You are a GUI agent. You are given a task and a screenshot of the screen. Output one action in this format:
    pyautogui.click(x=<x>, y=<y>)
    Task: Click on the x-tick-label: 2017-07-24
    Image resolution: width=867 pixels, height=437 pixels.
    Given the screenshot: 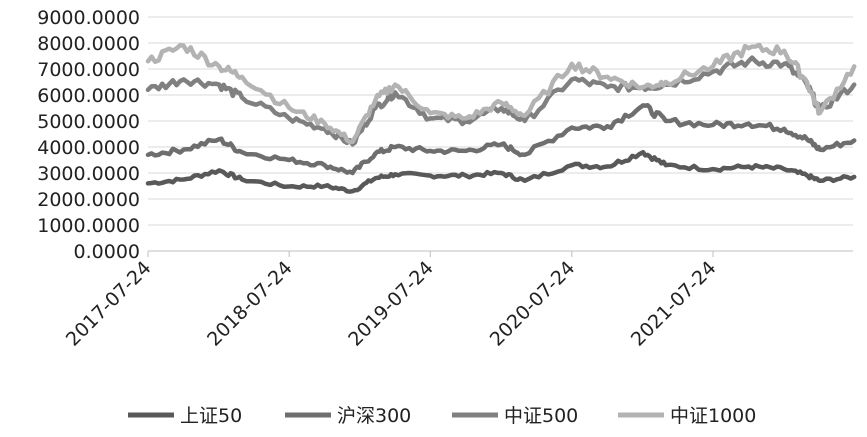 What is the action you would take?
    pyautogui.click(x=109, y=304)
    